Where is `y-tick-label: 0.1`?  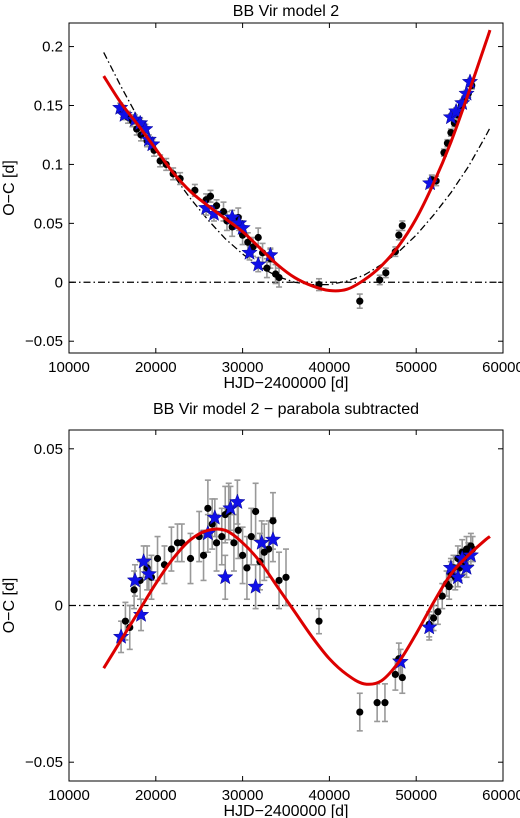 y-tick-label: 0.1 is located at coordinates (52, 164).